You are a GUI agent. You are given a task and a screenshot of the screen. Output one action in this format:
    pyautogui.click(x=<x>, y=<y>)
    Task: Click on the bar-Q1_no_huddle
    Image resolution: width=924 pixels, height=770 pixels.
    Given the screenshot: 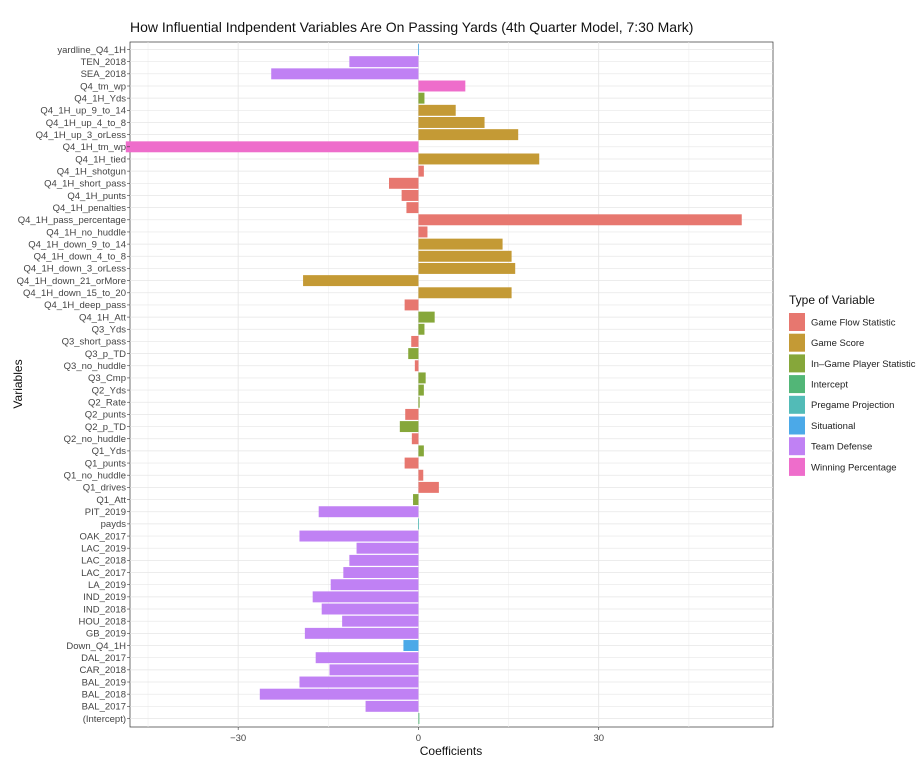 What is the action you would take?
    pyautogui.click(x=421, y=475)
    